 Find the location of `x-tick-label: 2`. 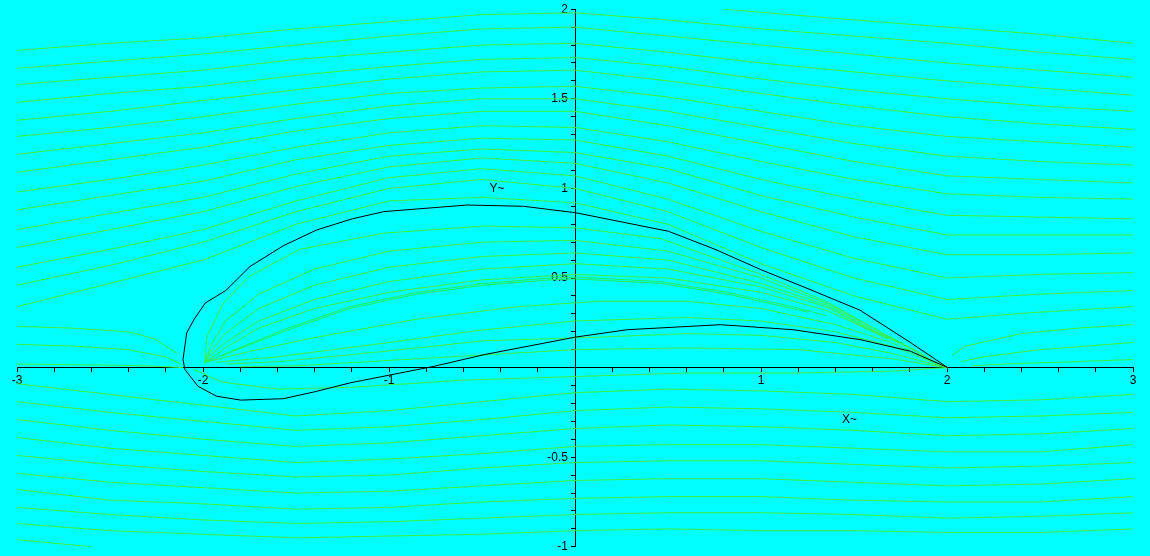

x-tick-label: 2 is located at coordinates (947, 380).